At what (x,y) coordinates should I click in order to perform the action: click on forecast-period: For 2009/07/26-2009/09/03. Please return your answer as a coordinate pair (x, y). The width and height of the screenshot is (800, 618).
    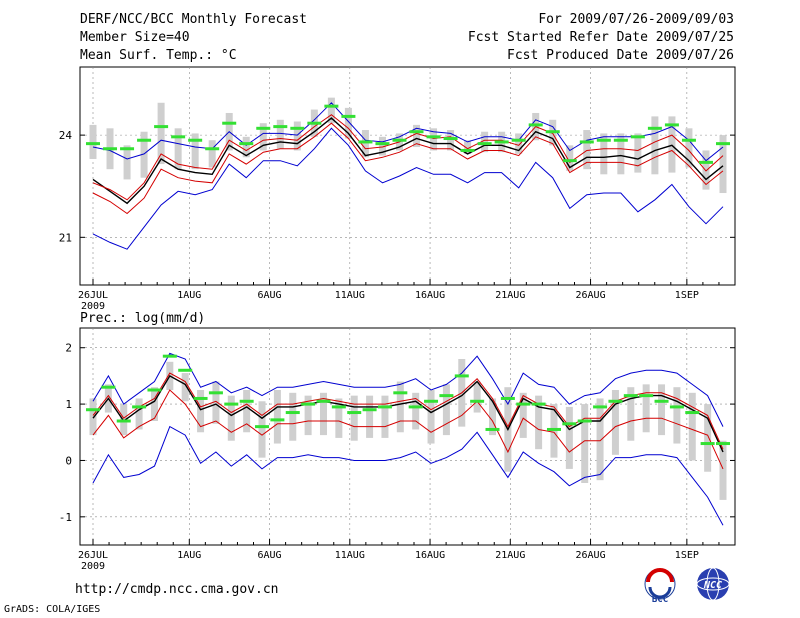
    Looking at the image, I should click on (636, 19).